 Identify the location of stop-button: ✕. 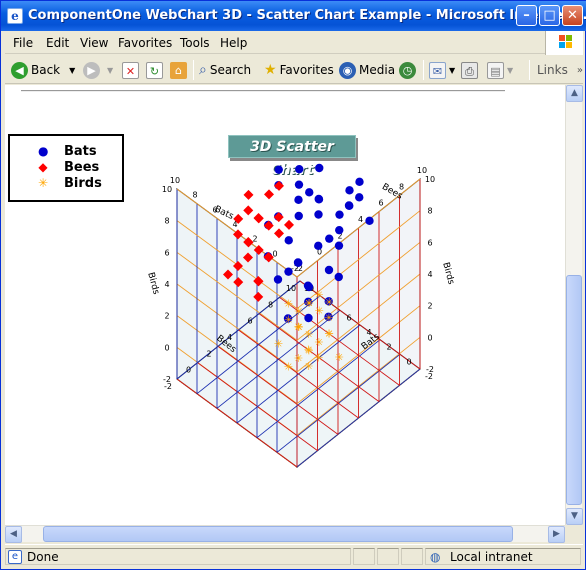
(130, 70).